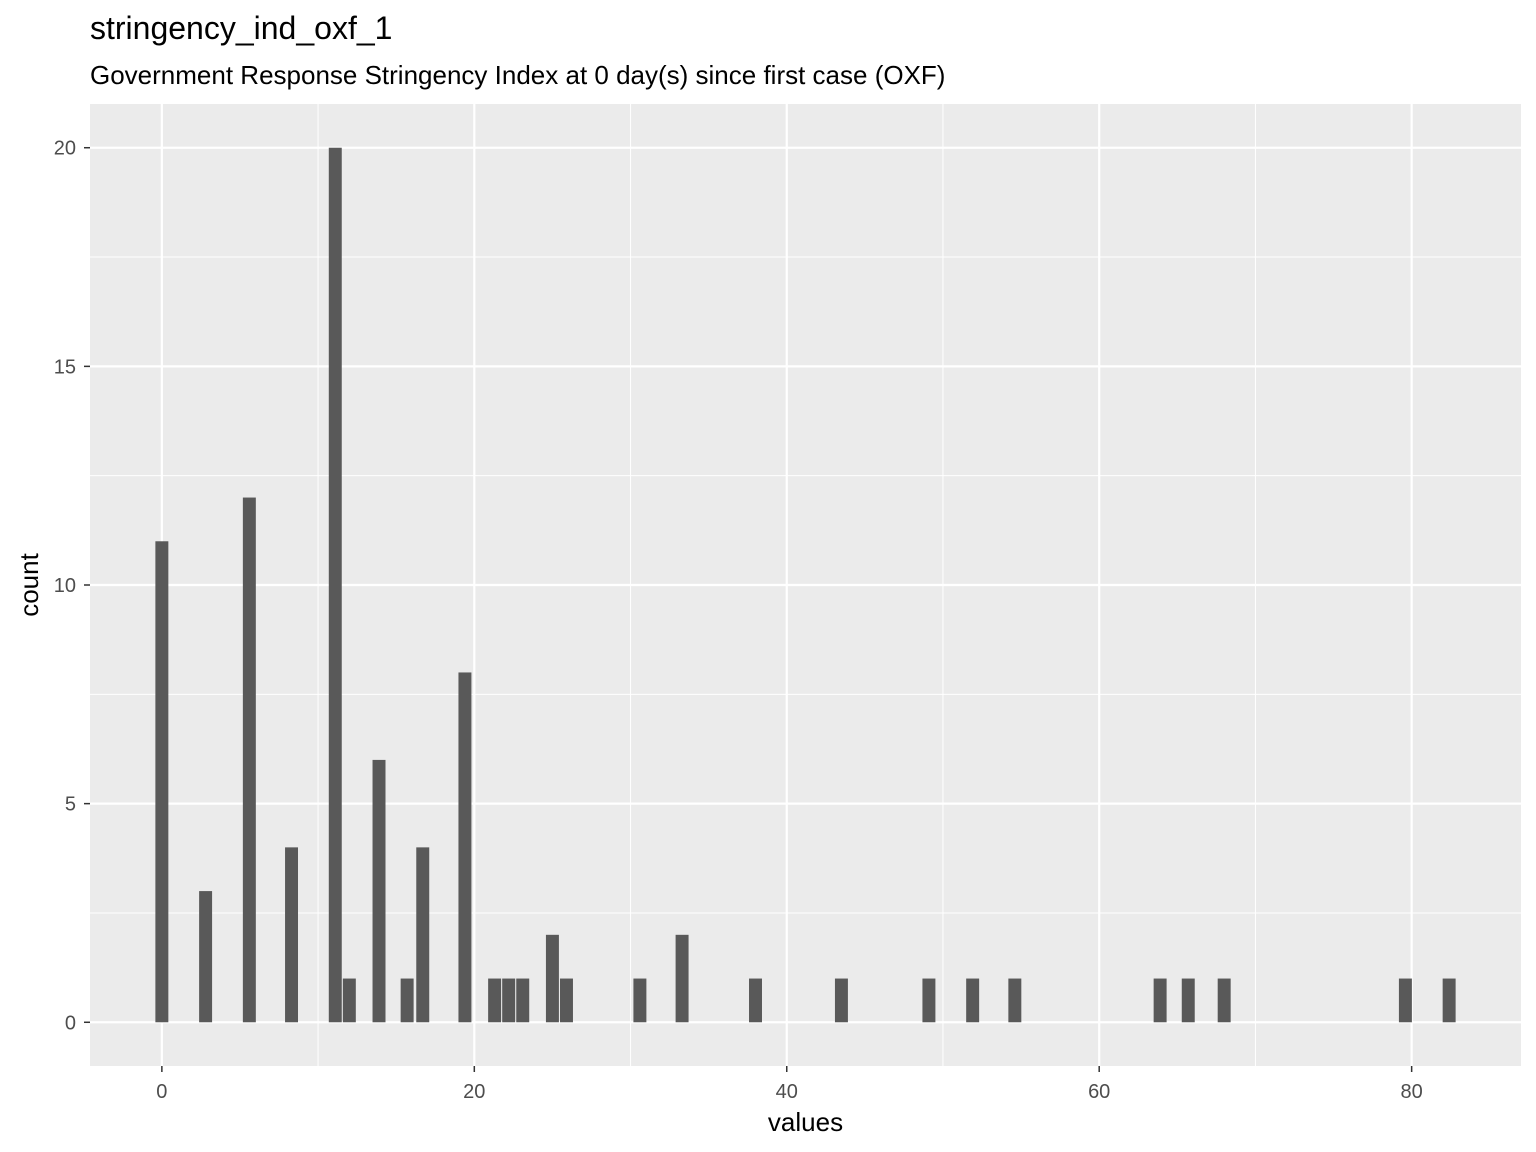 The image size is (1536, 1152). What do you see at coordinates (241, 28) in the screenshot?
I see `chart-title: stringency_ind_oxf_1` at bounding box center [241, 28].